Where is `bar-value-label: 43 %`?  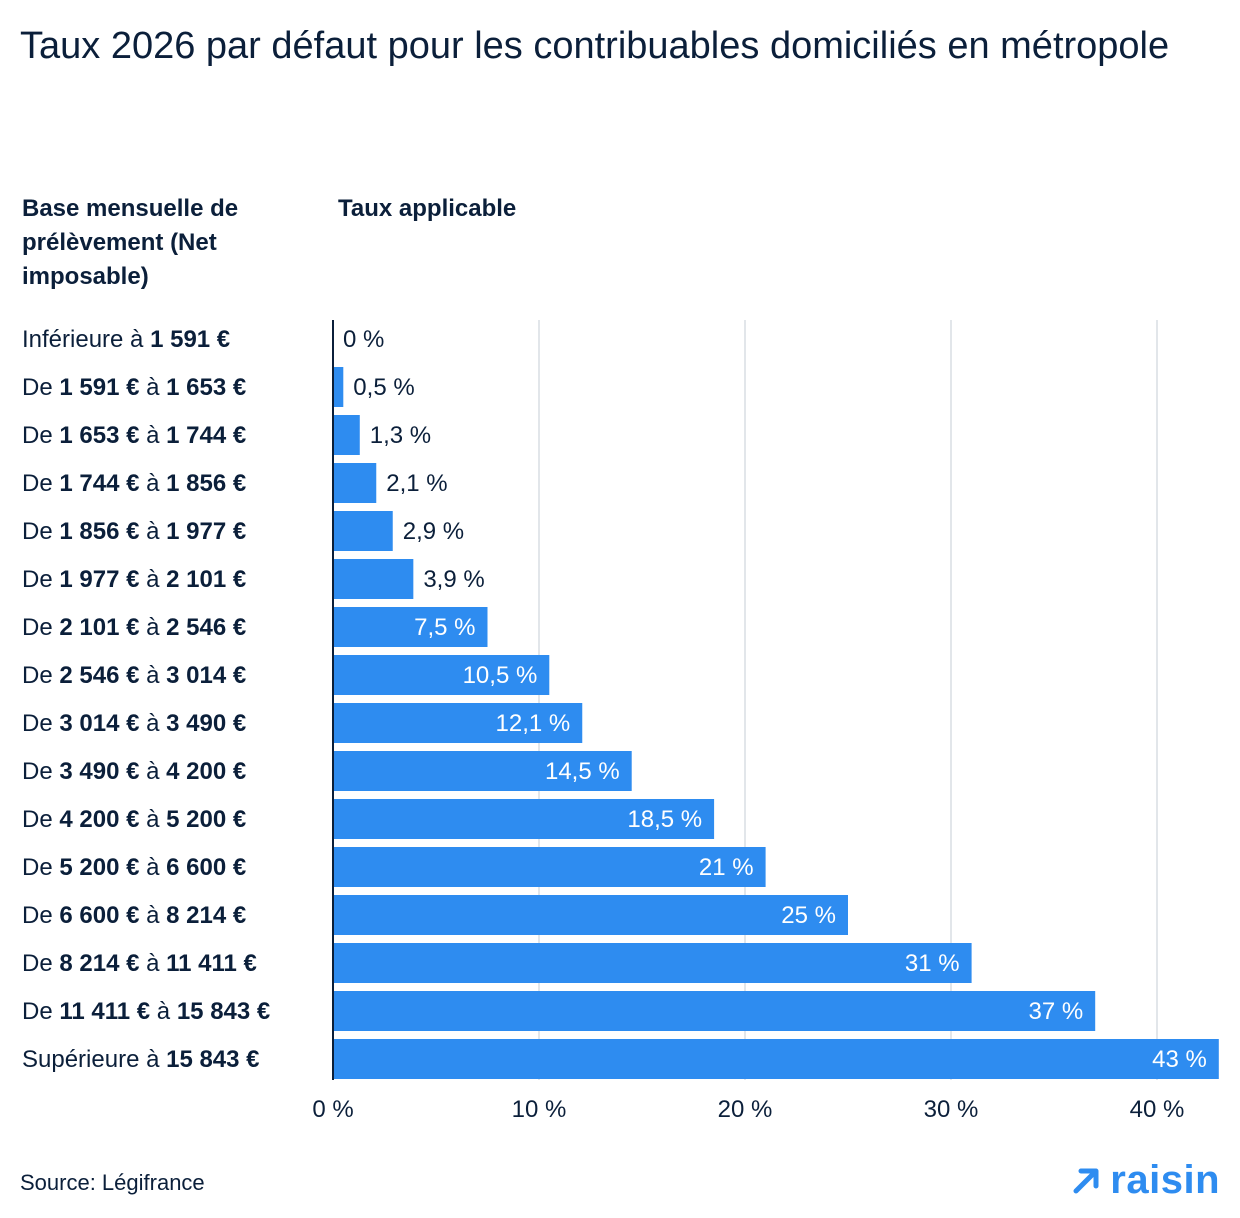
bar-value-label: 43 % is located at coordinates (1179, 1059).